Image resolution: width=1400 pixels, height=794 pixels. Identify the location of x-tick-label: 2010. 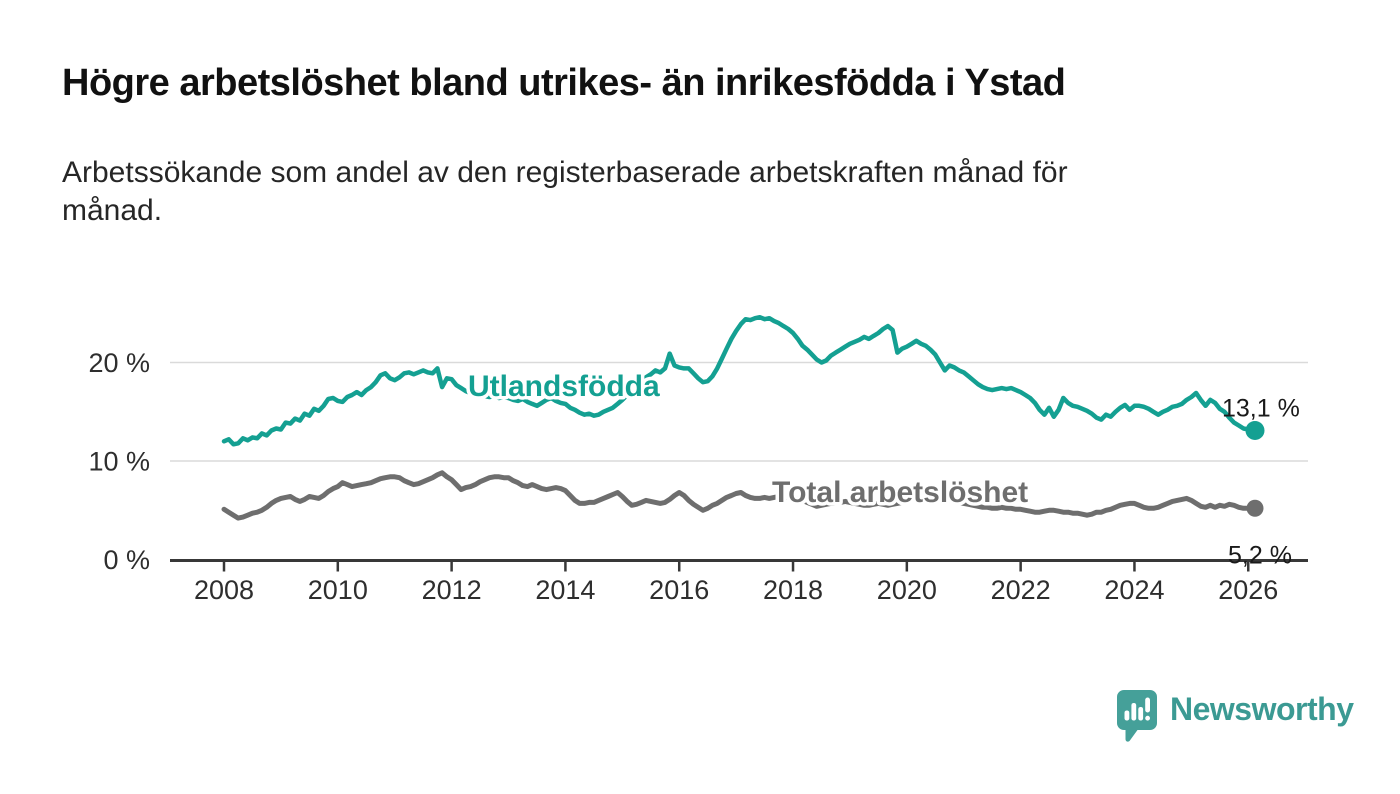
(338, 590).